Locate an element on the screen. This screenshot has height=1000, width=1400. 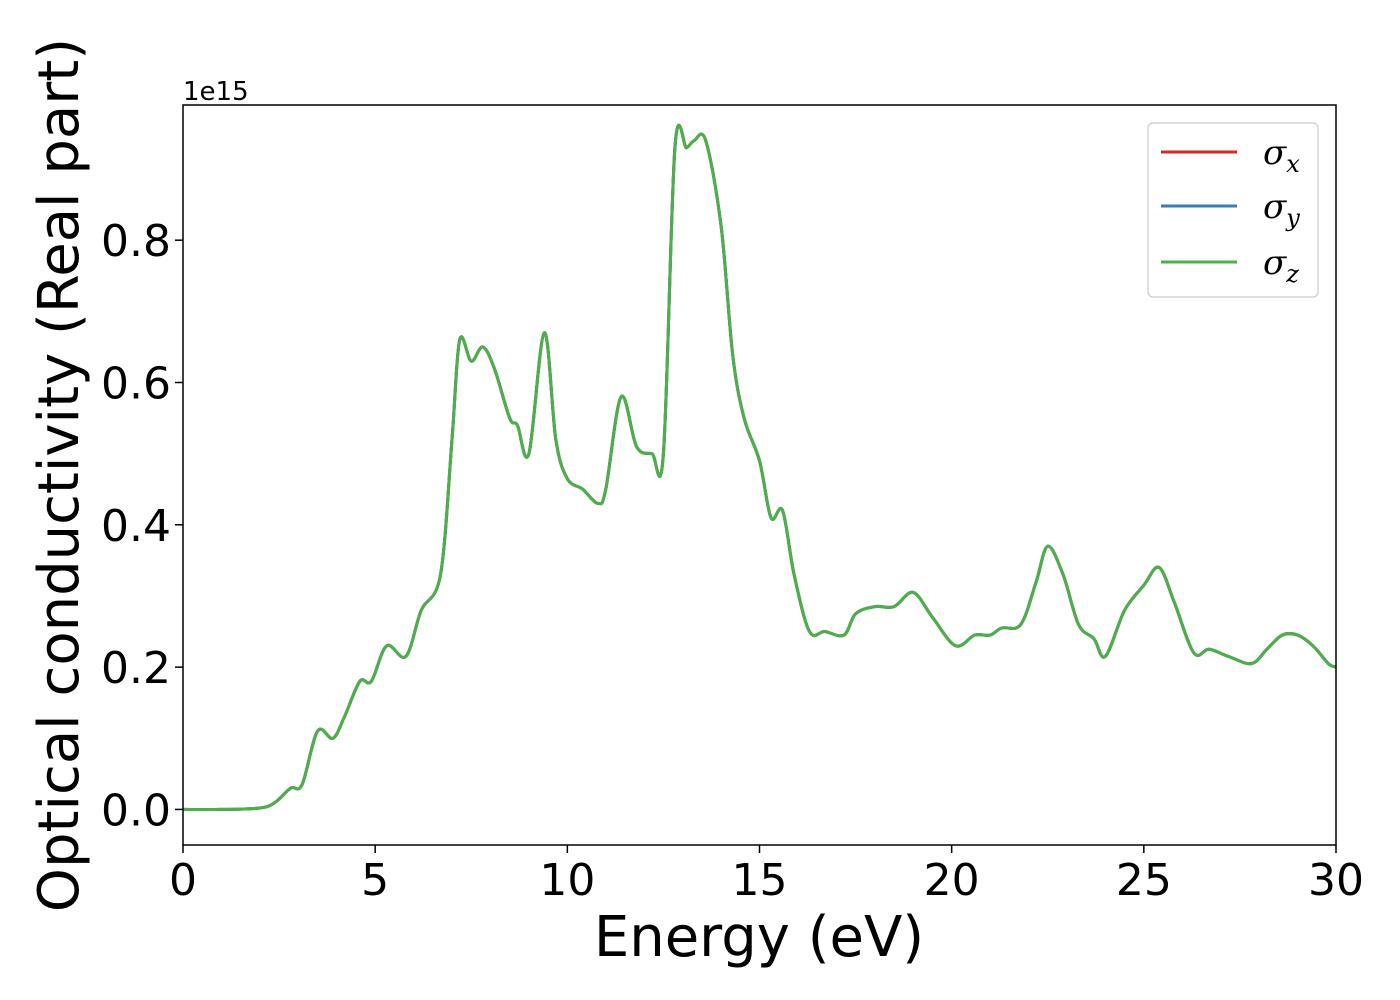
legend-entry-x: σx is located at coordinates (1230, 155).